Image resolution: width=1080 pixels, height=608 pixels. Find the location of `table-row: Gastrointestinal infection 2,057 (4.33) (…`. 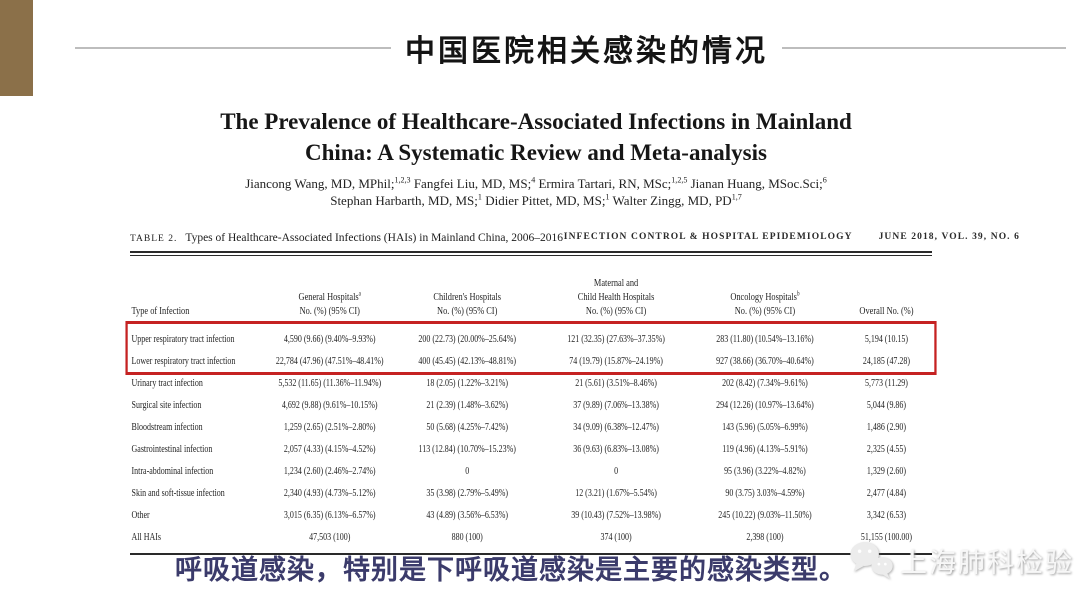

table-row: Gastrointestinal infection 2,057 (4.33) (… is located at coordinates (531, 449).